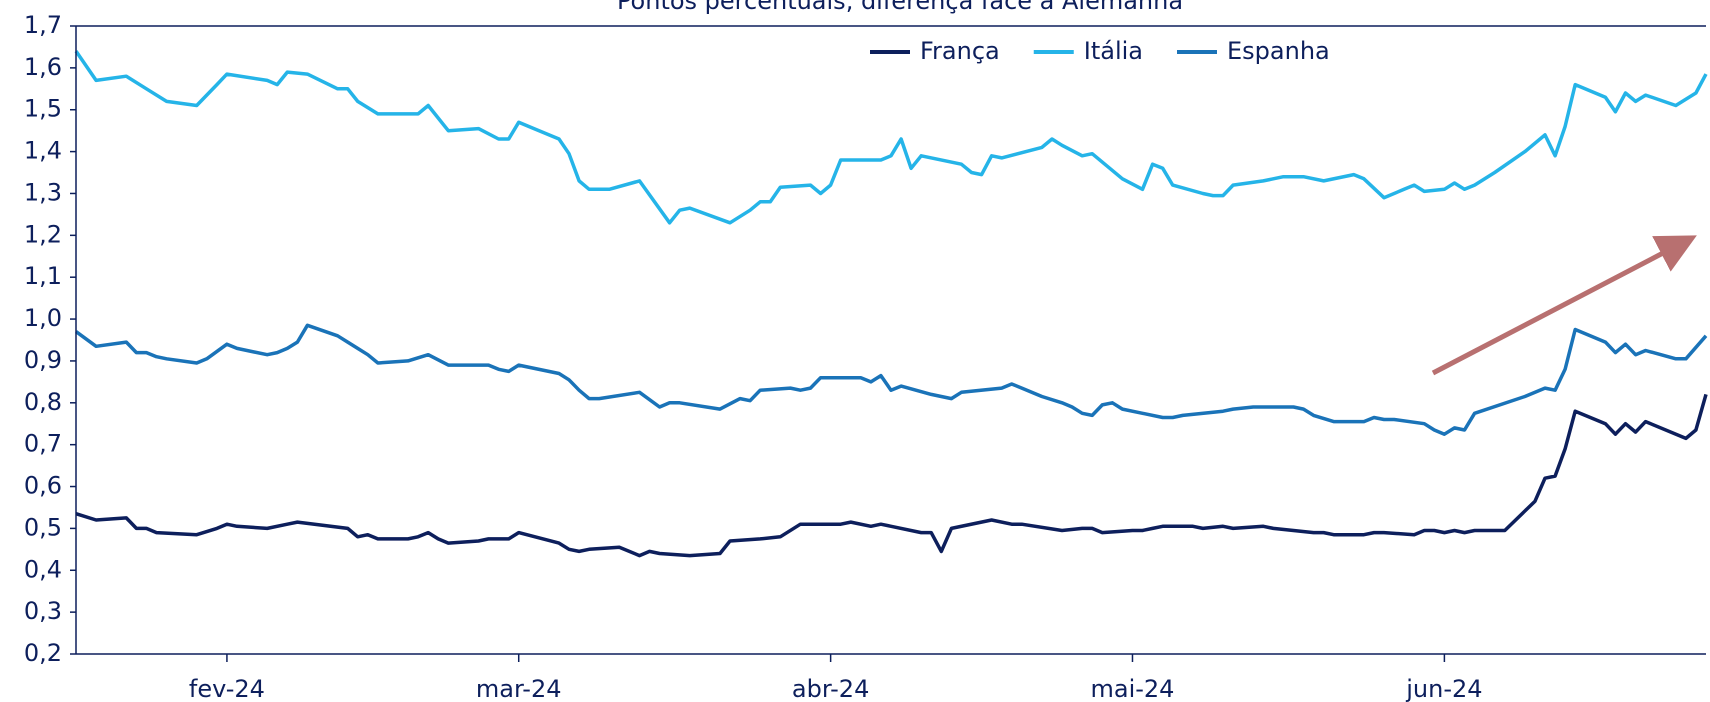  Describe the element at coordinates (43, 318) in the screenshot. I see `y-tick-label: 1,0` at that location.